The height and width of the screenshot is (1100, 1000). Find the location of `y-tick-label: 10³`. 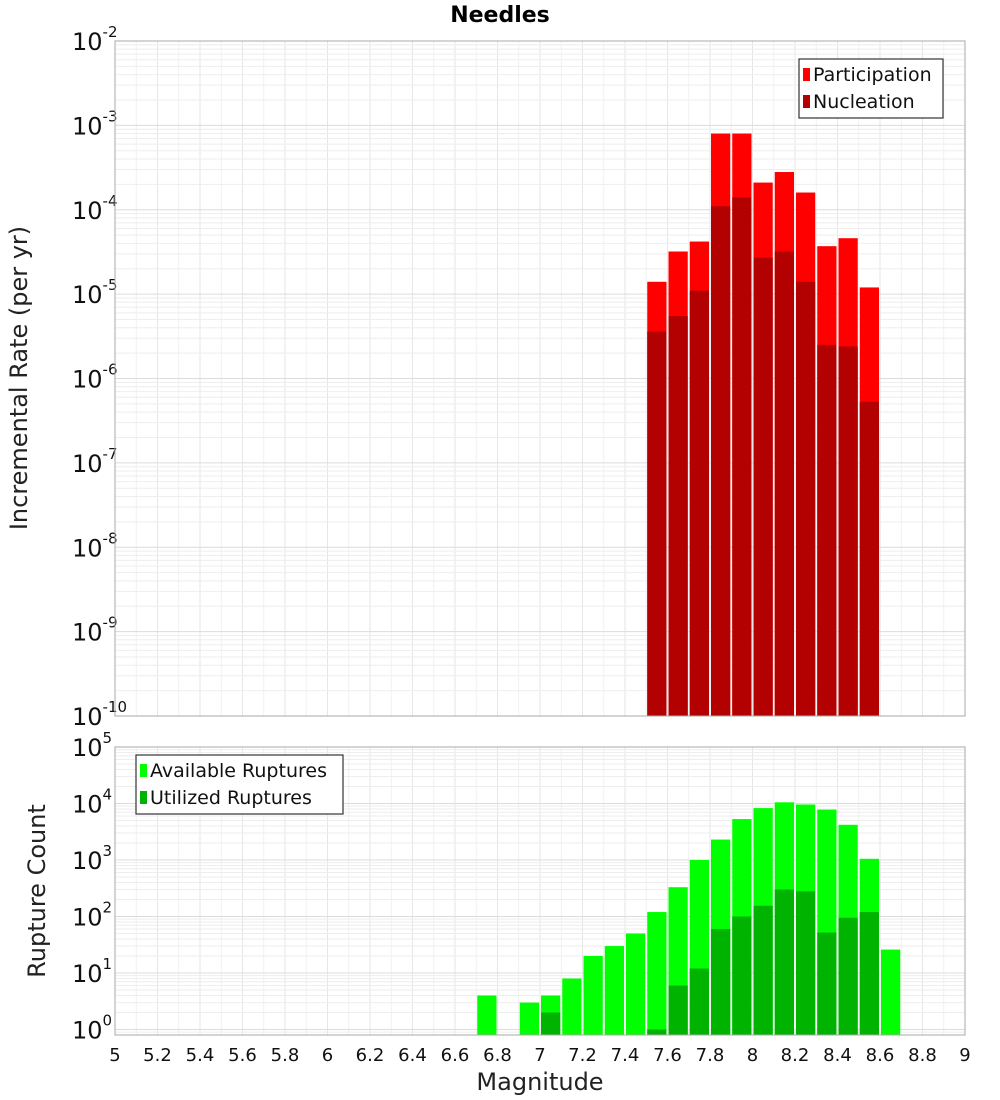

y-tick-label: 10³ is located at coordinates (92, 858).